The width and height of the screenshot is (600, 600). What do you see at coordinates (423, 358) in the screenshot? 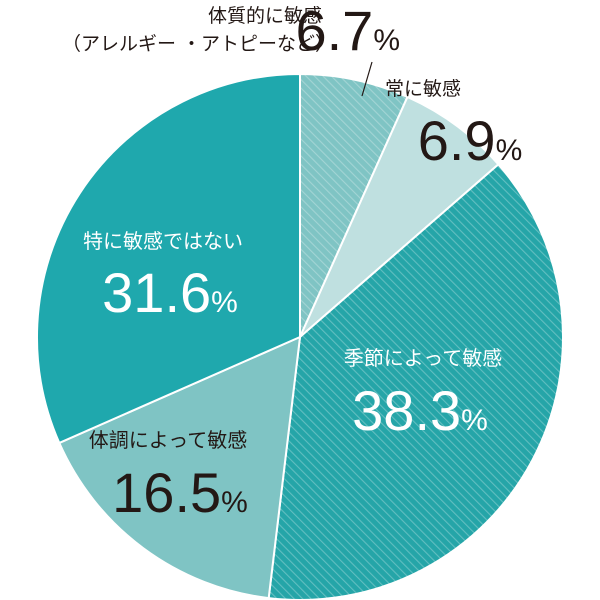
I see `slice-label-text: 季節によって敏感` at bounding box center [423, 358].